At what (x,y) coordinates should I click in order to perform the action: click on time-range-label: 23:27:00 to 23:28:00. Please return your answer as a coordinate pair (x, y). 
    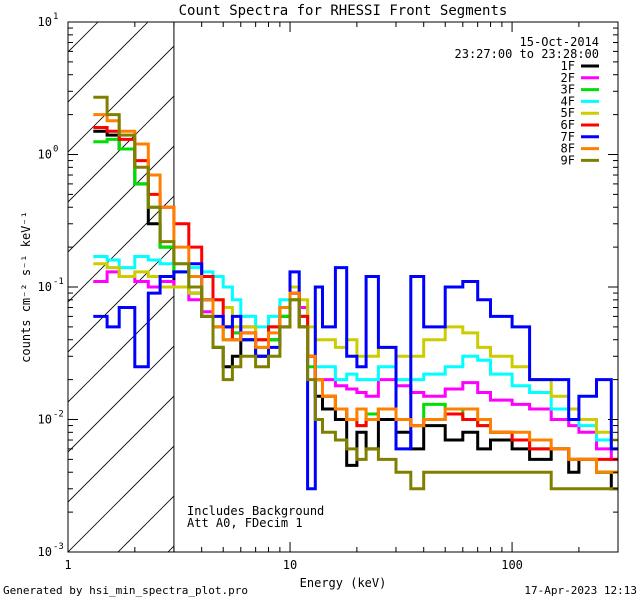
    Looking at the image, I should click on (527, 54).